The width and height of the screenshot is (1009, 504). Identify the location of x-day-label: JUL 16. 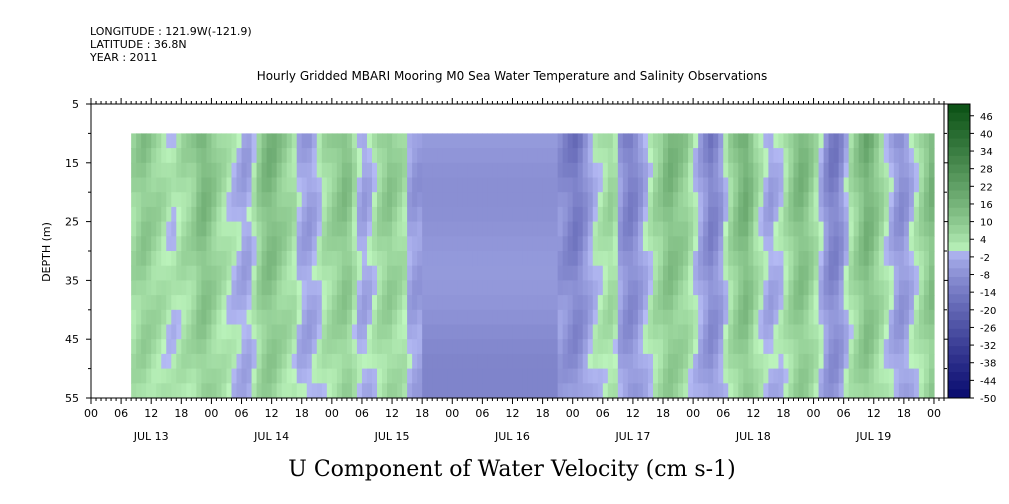
(512, 436).